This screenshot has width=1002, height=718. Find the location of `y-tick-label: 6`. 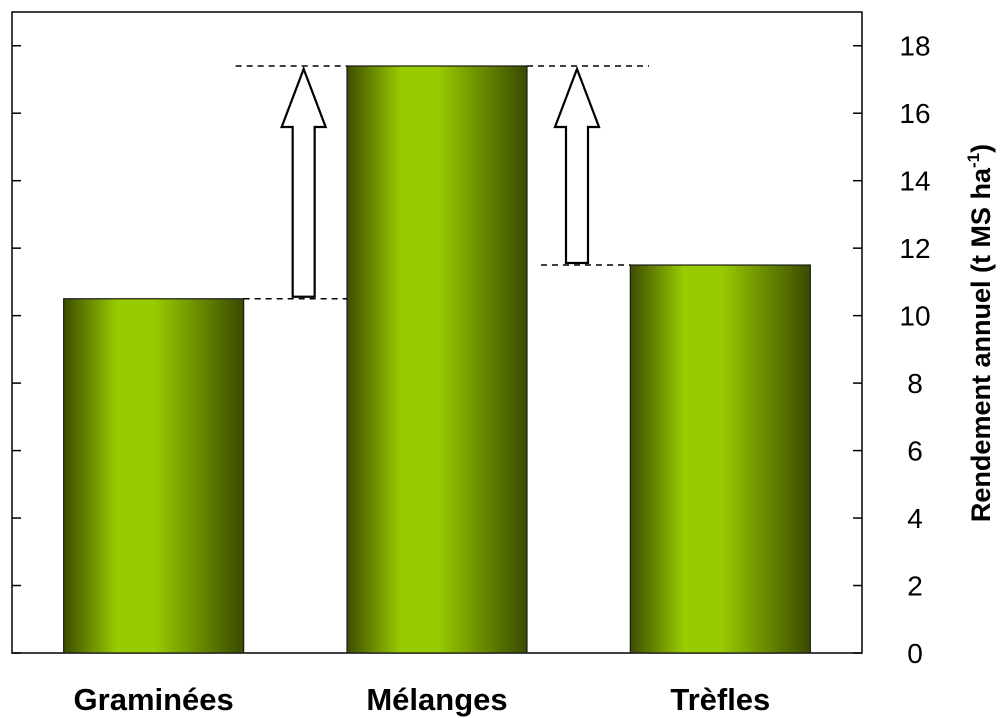

y-tick-label: 6 is located at coordinates (915, 451).